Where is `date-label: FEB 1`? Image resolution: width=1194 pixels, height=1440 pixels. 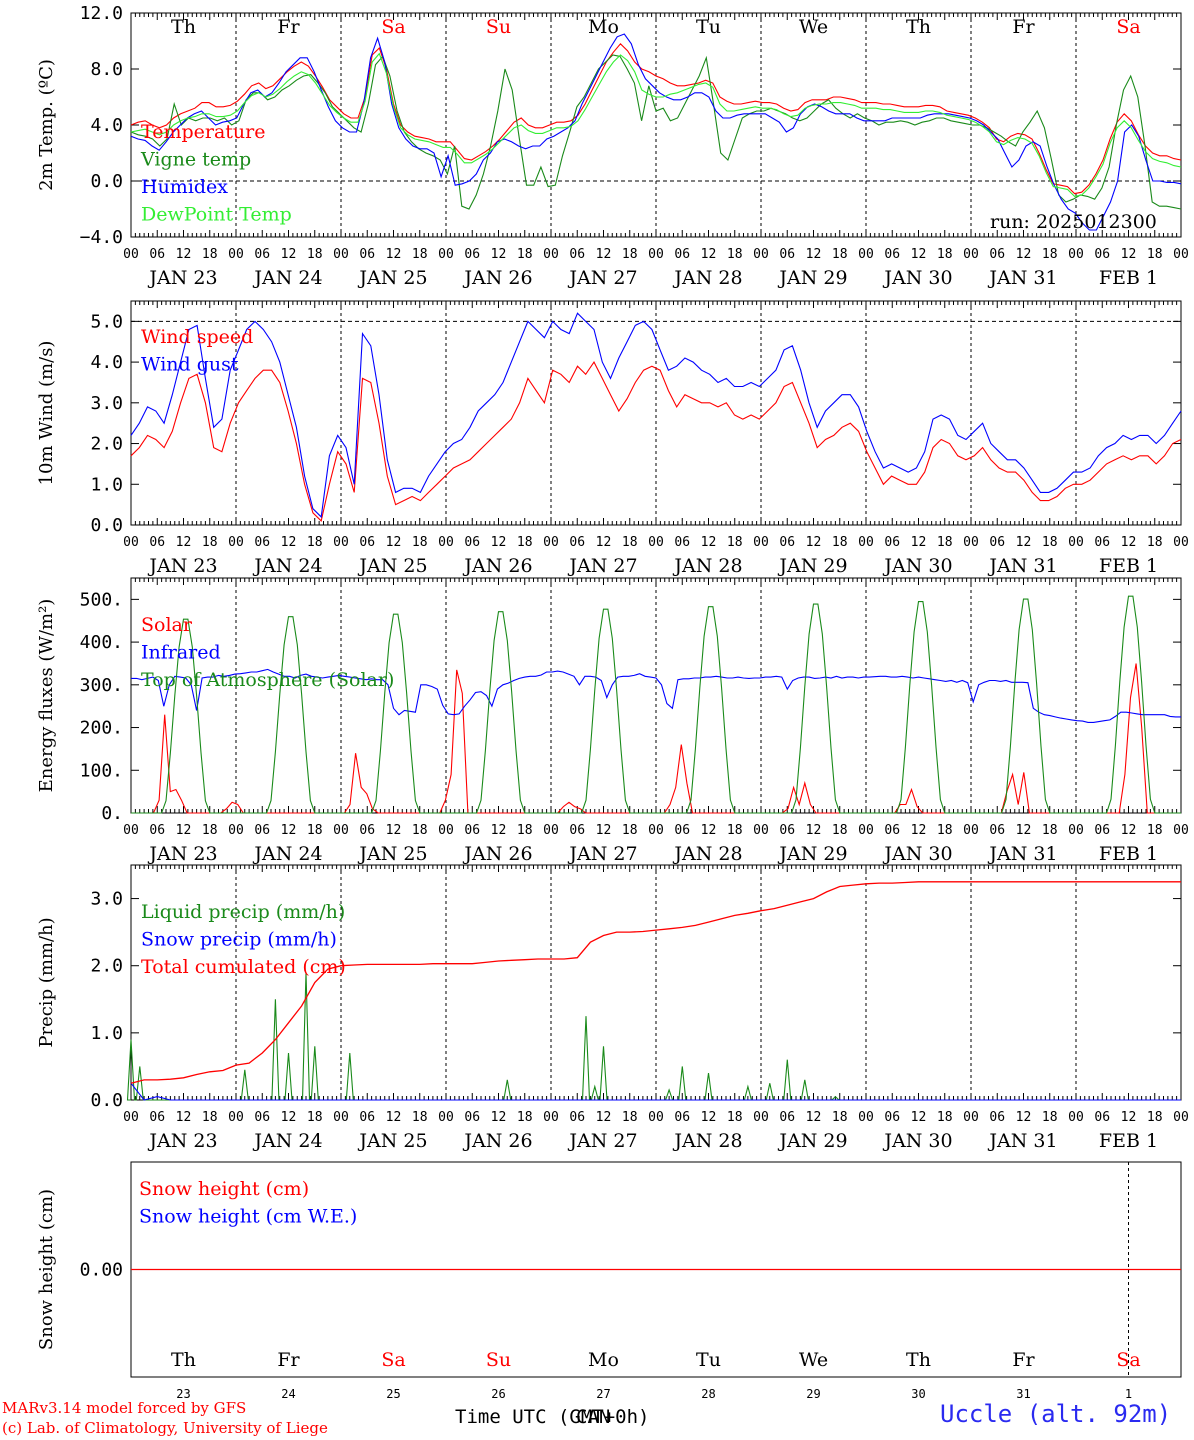 date-label: FEB 1 is located at coordinates (1128, 1141).